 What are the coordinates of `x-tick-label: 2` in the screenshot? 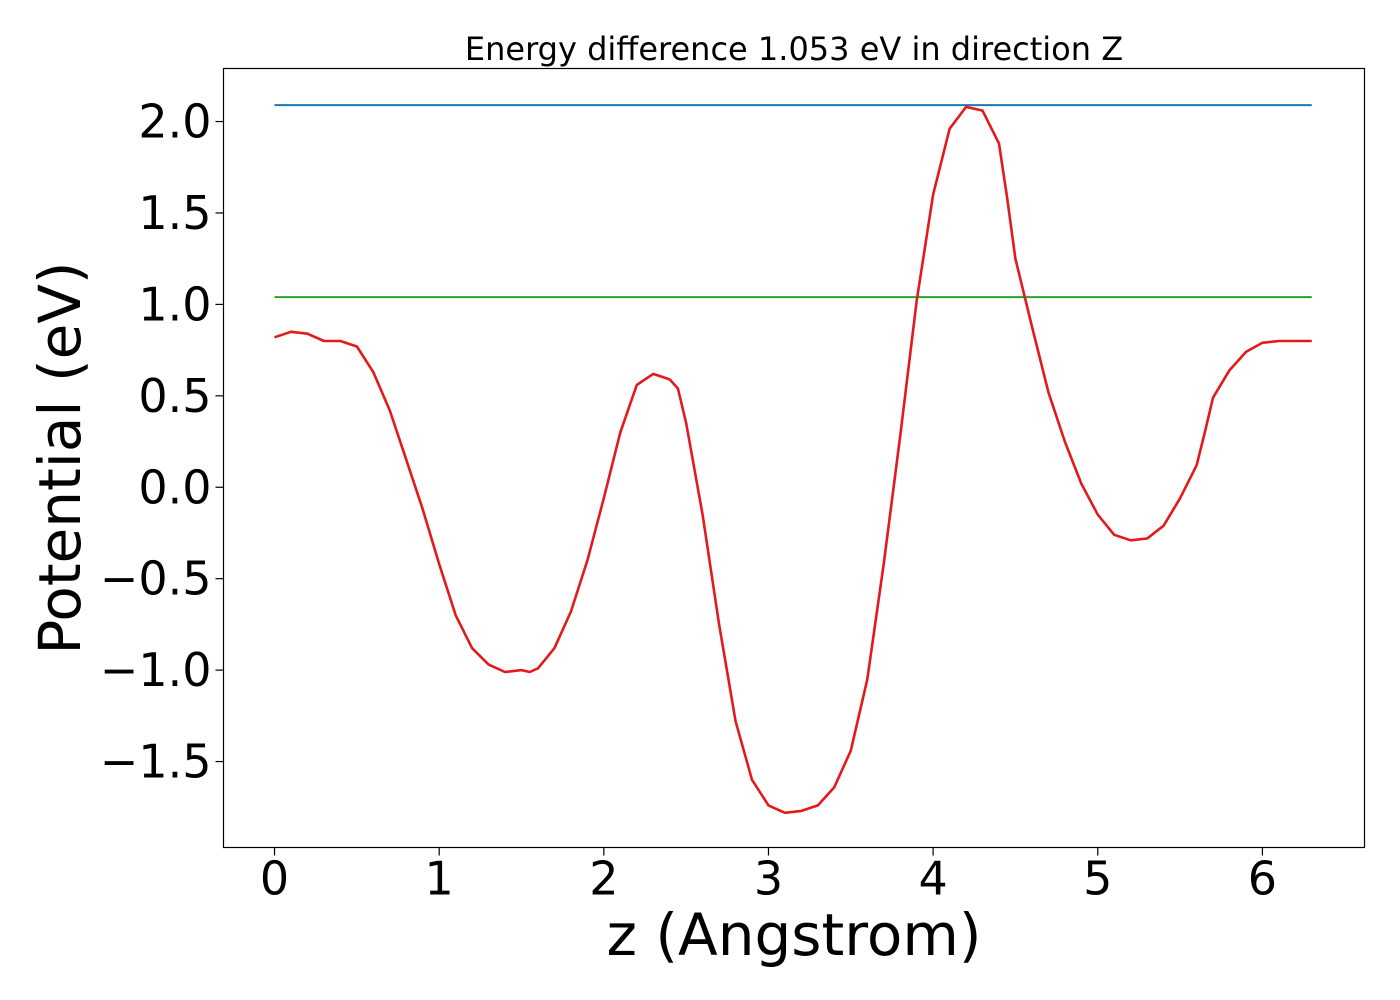 It's located at (603, 879).